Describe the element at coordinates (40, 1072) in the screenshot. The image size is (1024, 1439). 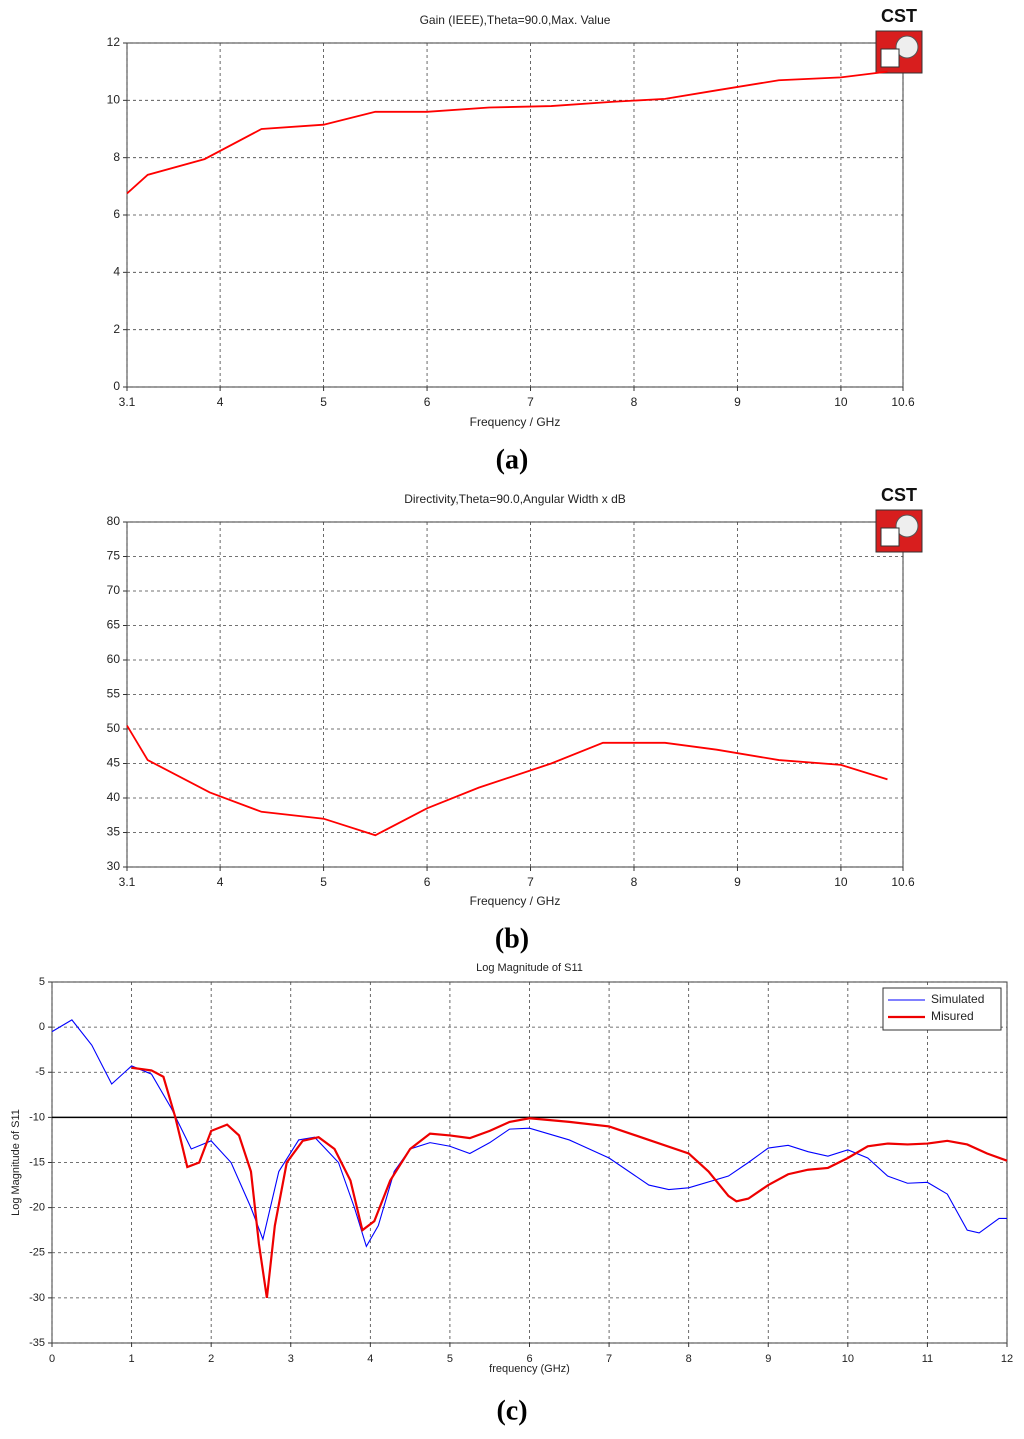
I see `y-tick-label: -5` at that location.